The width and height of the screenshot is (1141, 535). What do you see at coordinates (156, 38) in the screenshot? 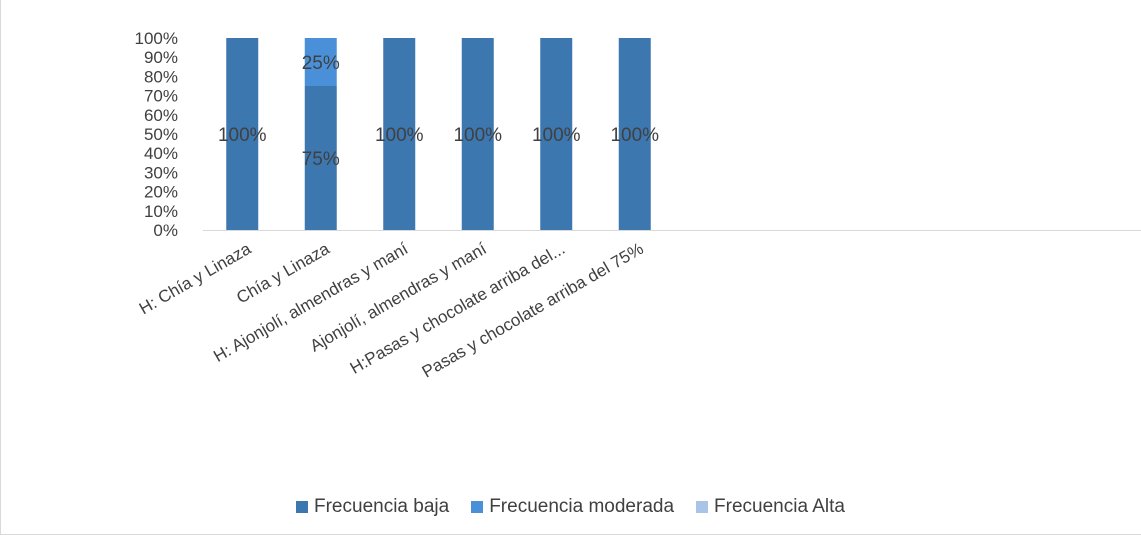
I see `y-tick-label: 100%` at bounding box center [156, 38].